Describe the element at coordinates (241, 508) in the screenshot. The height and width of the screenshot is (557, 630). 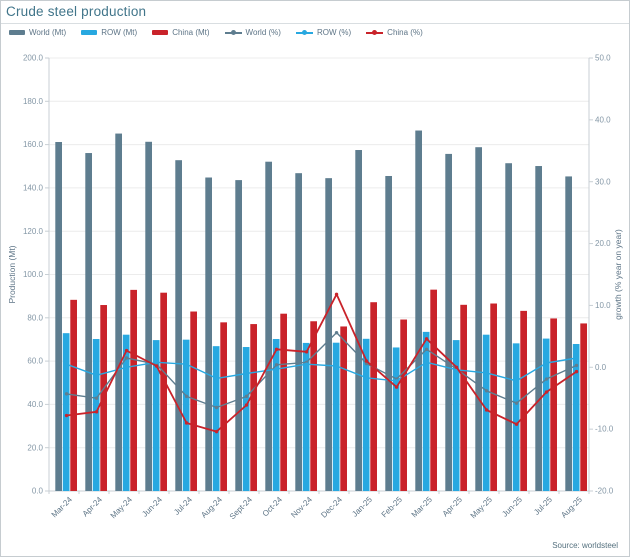
I see `x-tick-label: Sept-24` at that location.